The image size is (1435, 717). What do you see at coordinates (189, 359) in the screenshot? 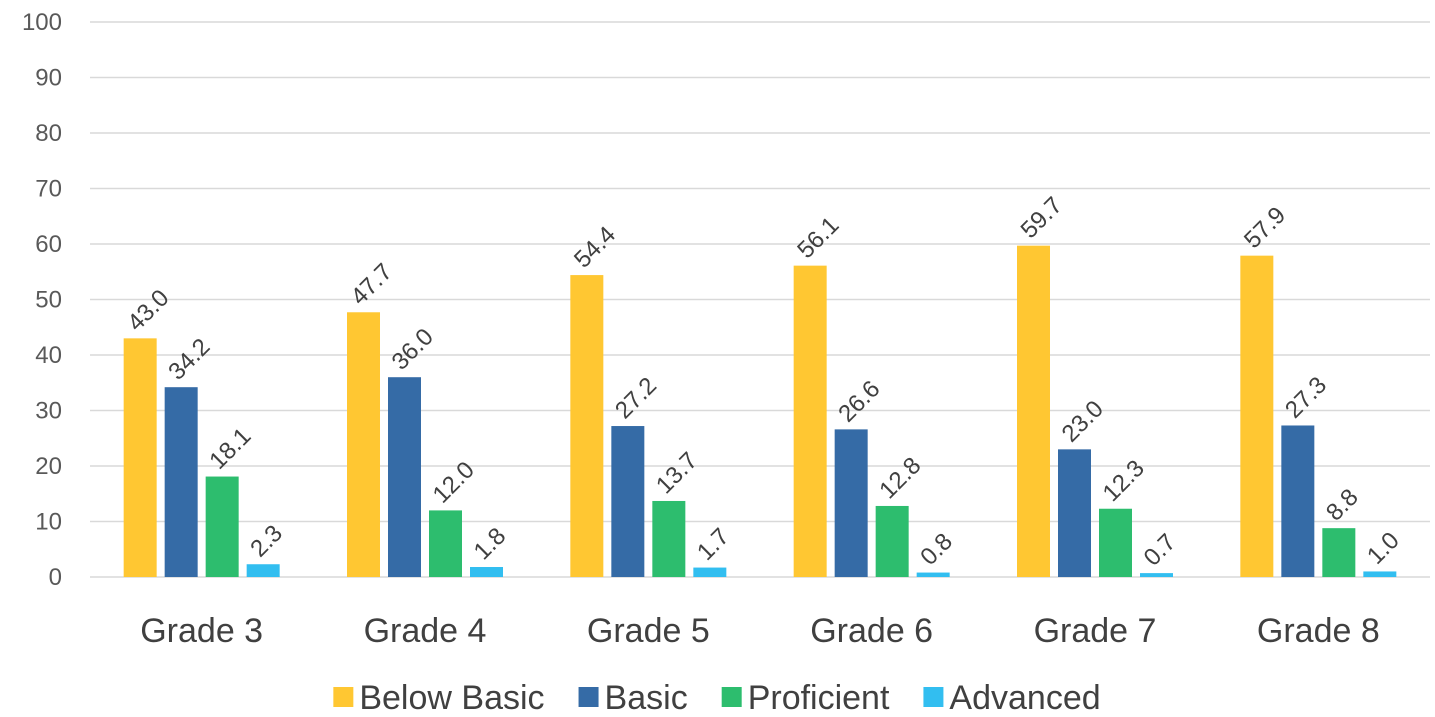
I see `data-label: 34.2` at bounding box center [189, 359].